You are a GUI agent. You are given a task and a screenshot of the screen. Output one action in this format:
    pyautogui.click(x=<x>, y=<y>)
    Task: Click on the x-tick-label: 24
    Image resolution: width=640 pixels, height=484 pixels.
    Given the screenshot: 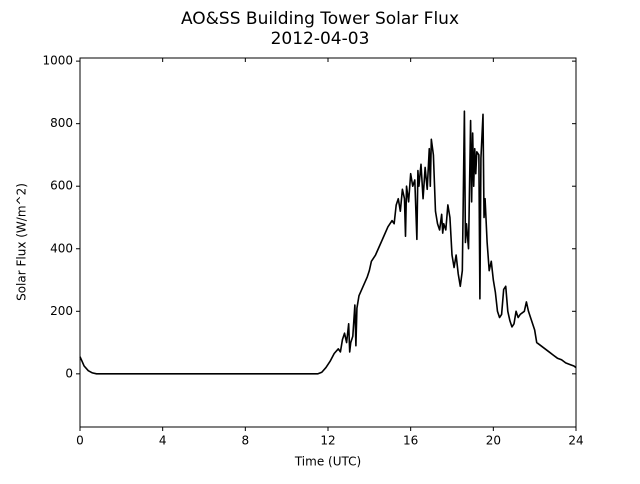 What is the action you would take?
    pyautogui.click(x=575, y=441)
    